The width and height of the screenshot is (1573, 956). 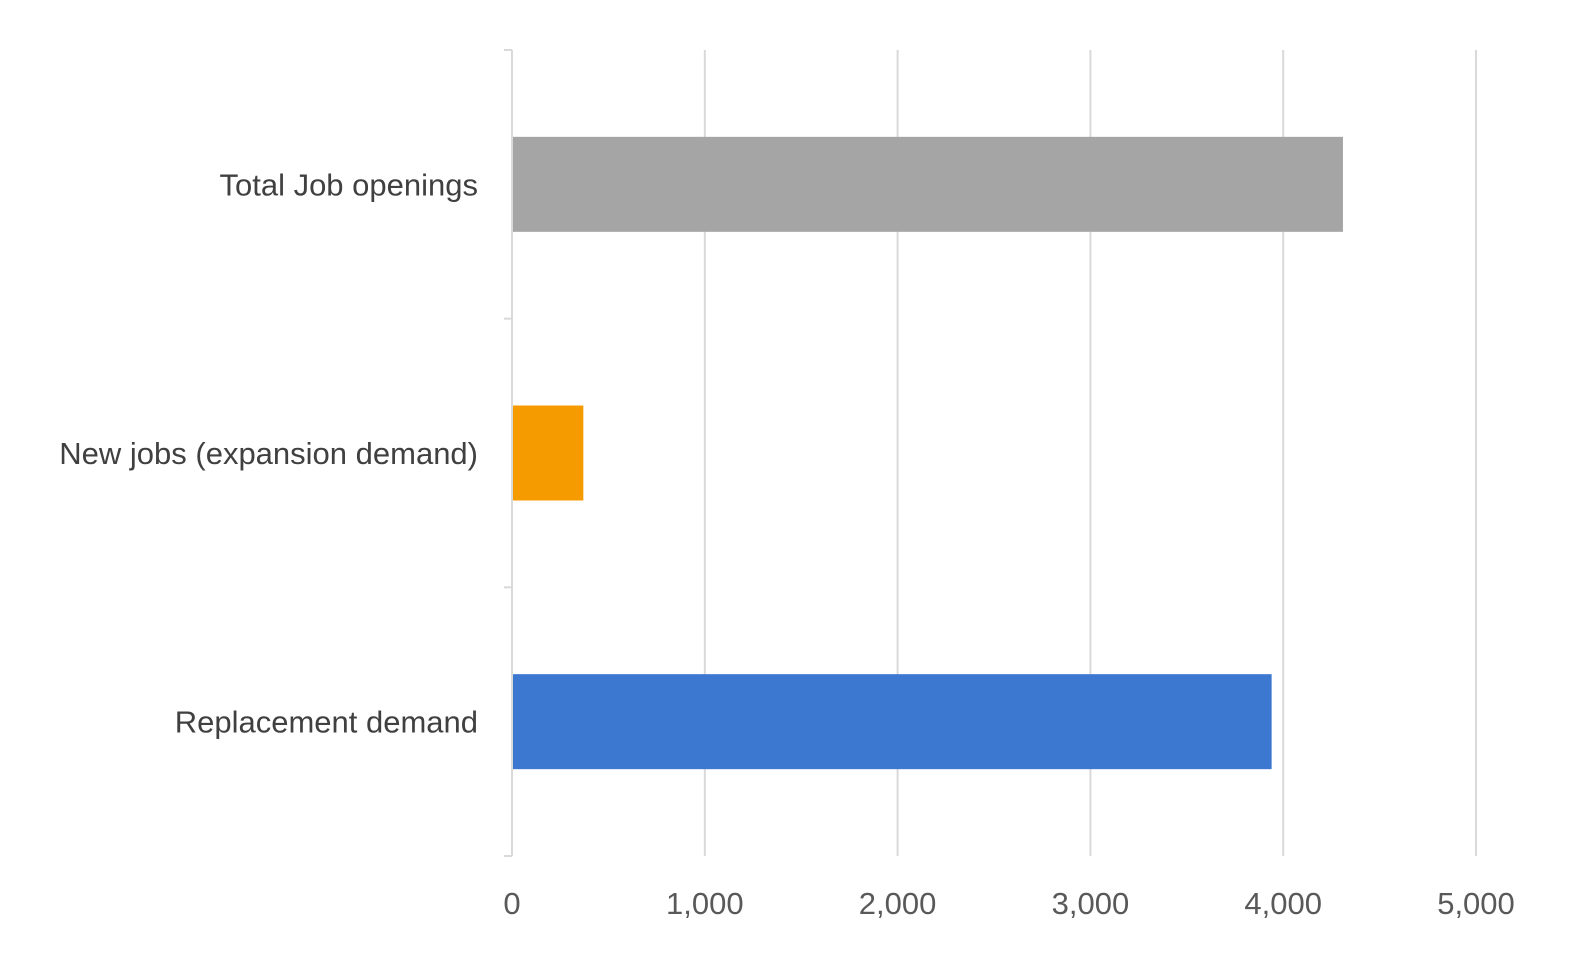 What do you see at coordinates (1283, 903) in the screenshot?
I see `x-tick-label: 4,000` at bounding box center [1283, 903].